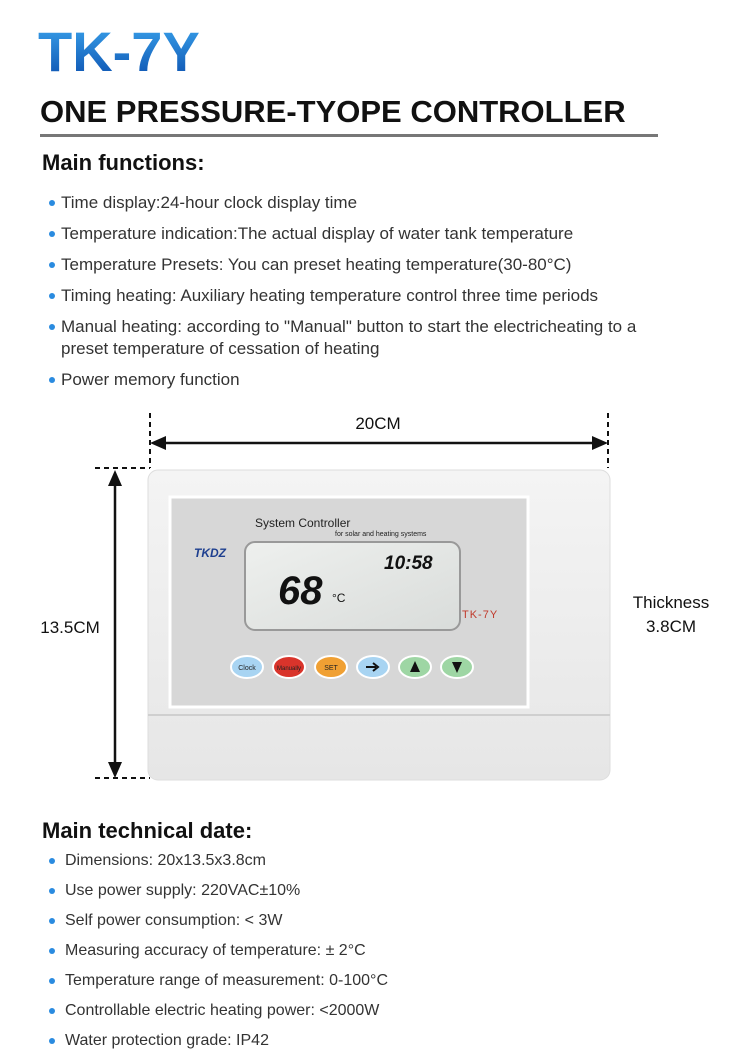 The height and width of the screenshot is (1061, 750). I want to click on panel-subtitle: for solar and heating systems, so click(381, 534).